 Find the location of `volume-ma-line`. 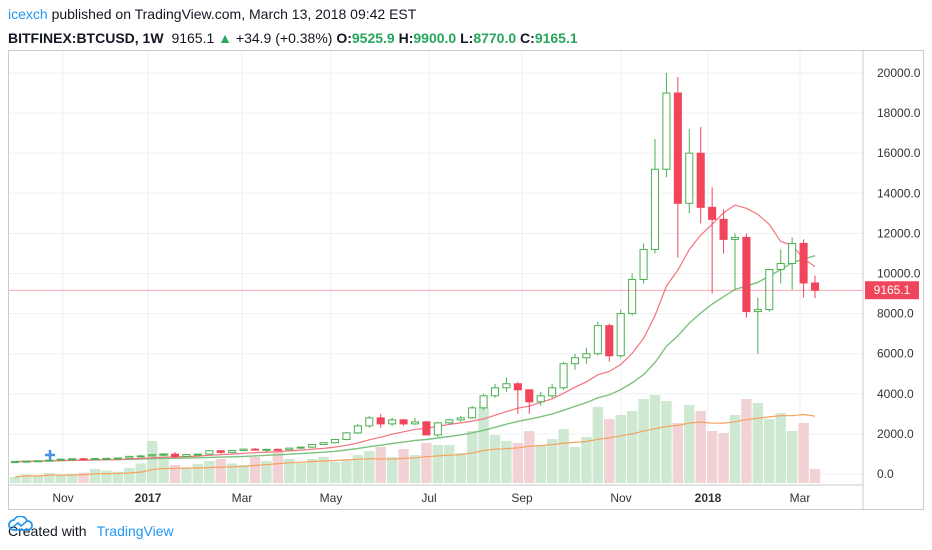

volume-ma-line is located at coordinates (415, 445).